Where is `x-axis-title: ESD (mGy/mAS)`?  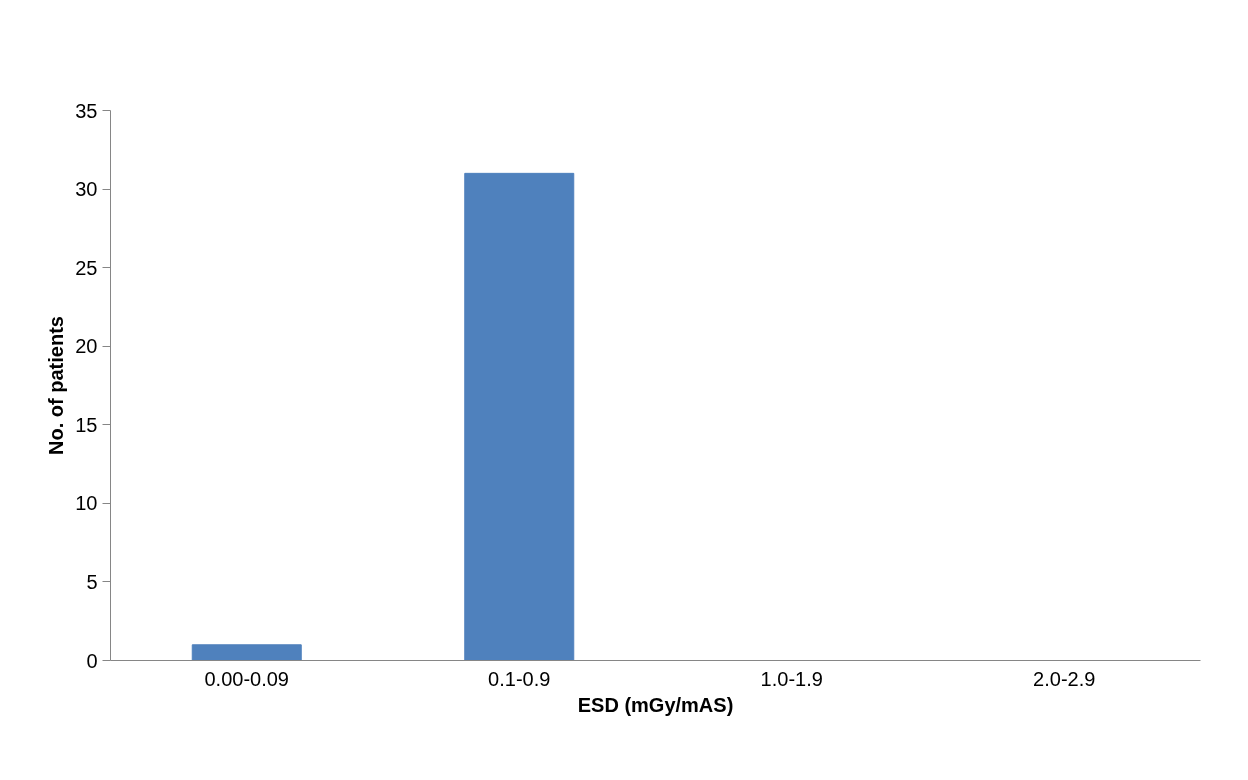 x-axis-title: ESD (mGy/mAS) is located at coordinates (655, 704).